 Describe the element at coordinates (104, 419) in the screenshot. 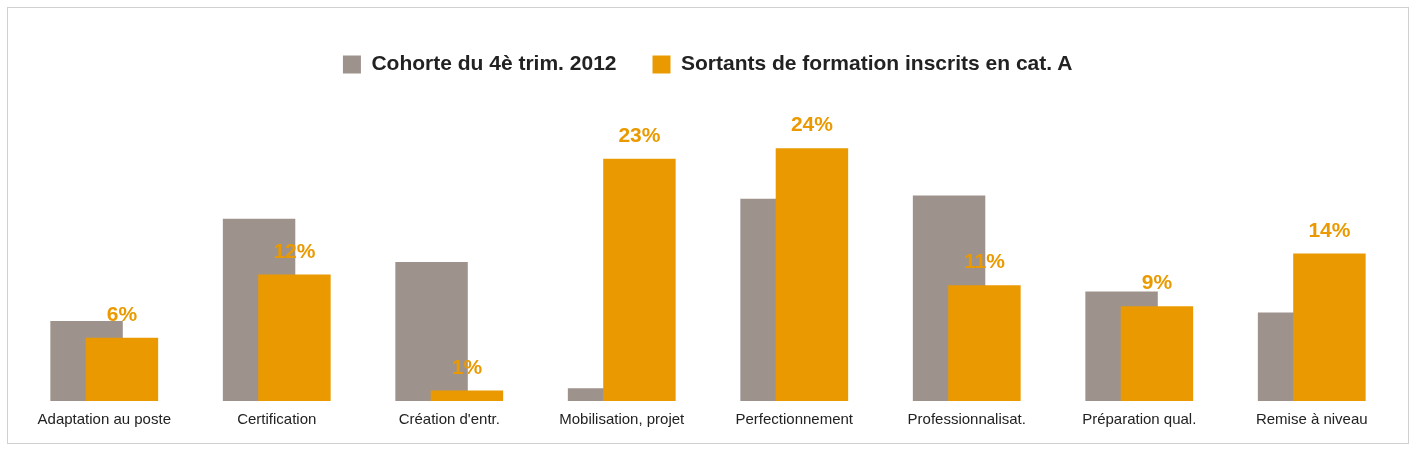

I see `x-tick-label: Adaptation au poste` at that location.